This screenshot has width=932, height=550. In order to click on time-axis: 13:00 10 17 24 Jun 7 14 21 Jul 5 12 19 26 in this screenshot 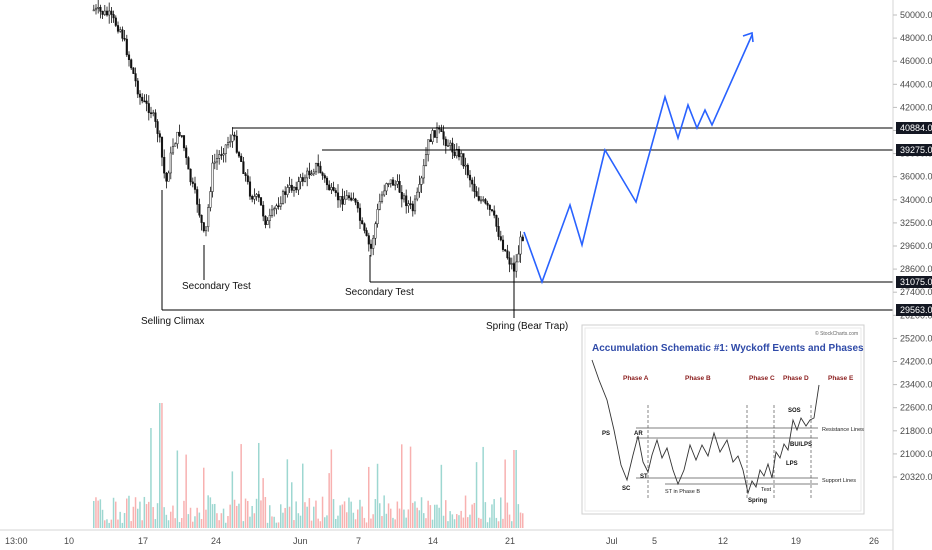, I will do `click(446, 537)`.